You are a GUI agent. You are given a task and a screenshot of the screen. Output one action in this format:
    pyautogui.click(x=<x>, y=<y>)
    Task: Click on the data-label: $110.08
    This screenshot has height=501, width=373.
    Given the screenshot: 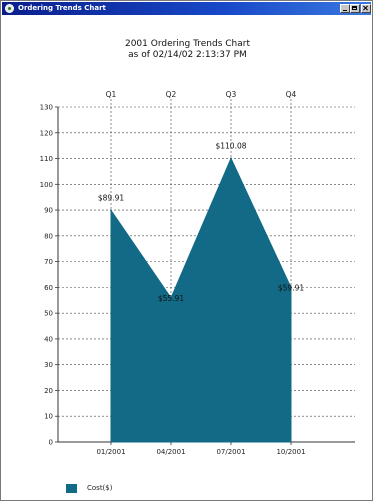 What is the action you would take?
    pyautogui.click(x=230, y=145)
    